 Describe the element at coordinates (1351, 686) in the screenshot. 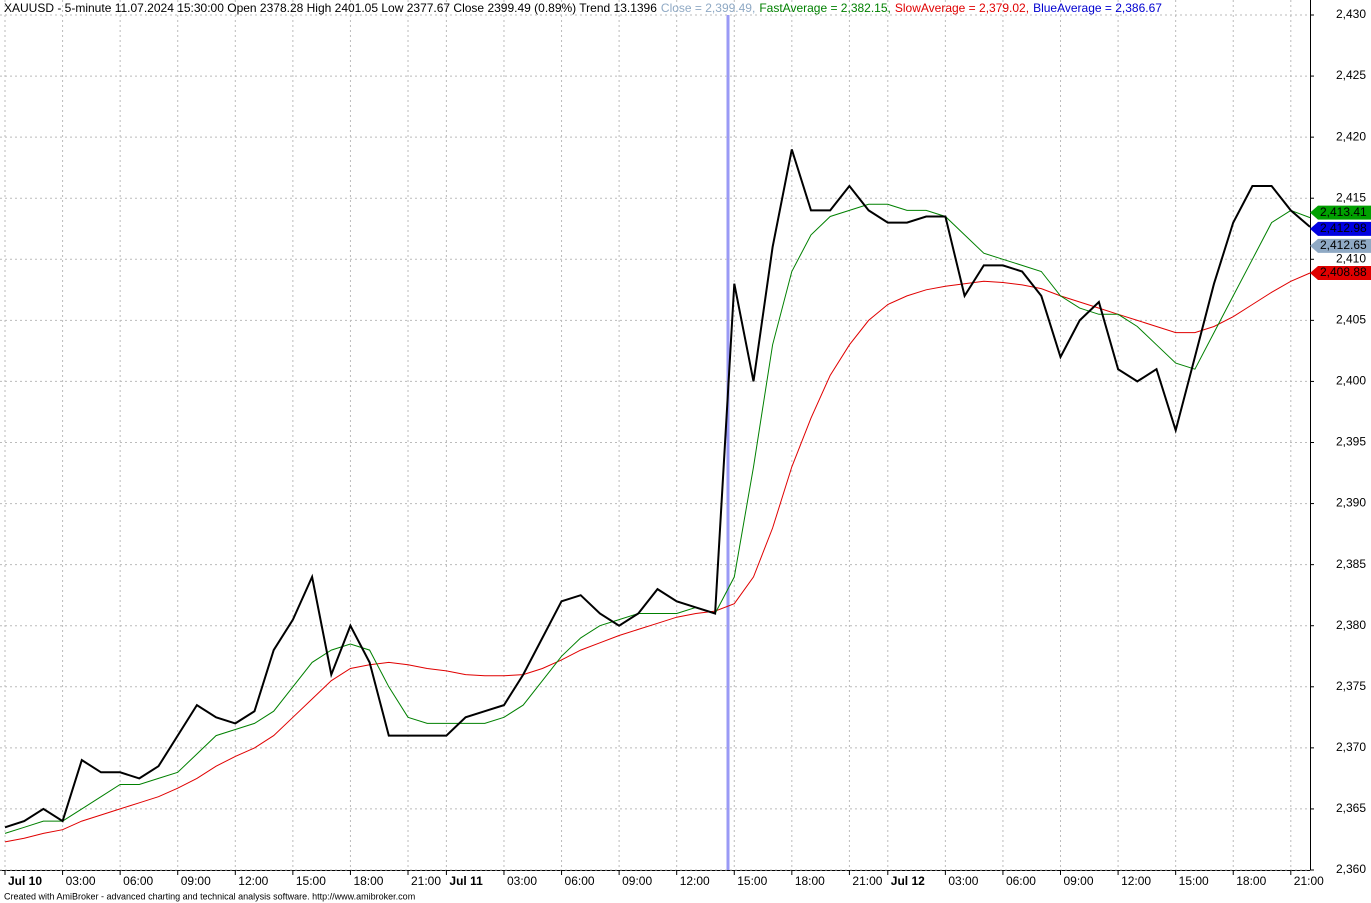

I see `y-tick-label: 2,375` at that location.